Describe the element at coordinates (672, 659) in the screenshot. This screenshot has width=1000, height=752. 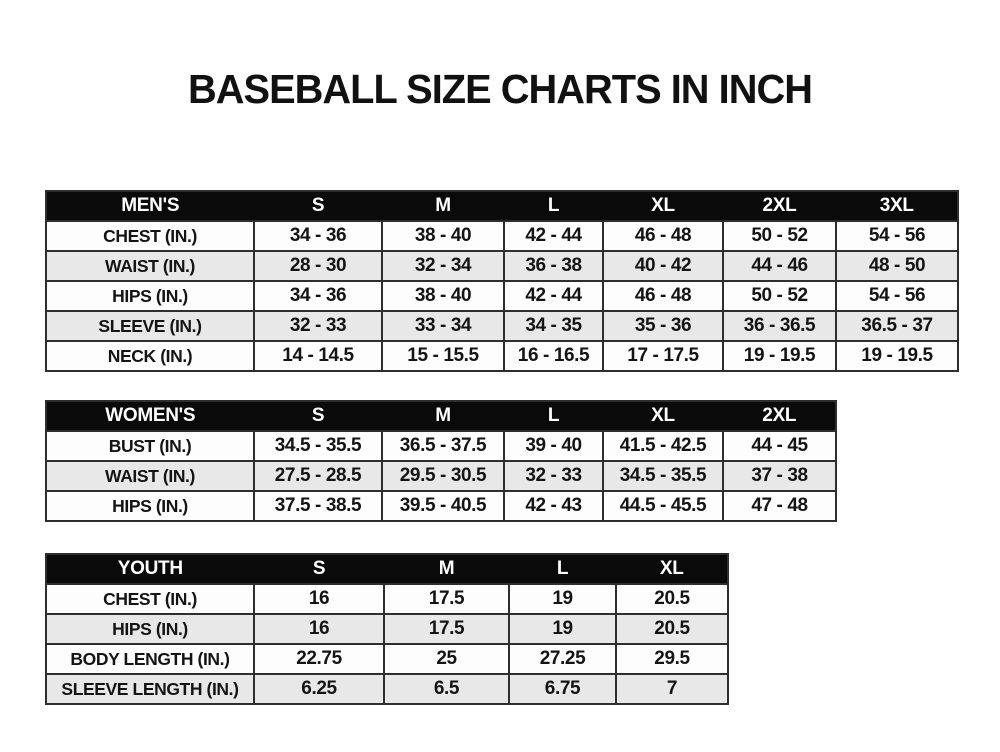
I see `size-value-cell: 29.5` at that location.